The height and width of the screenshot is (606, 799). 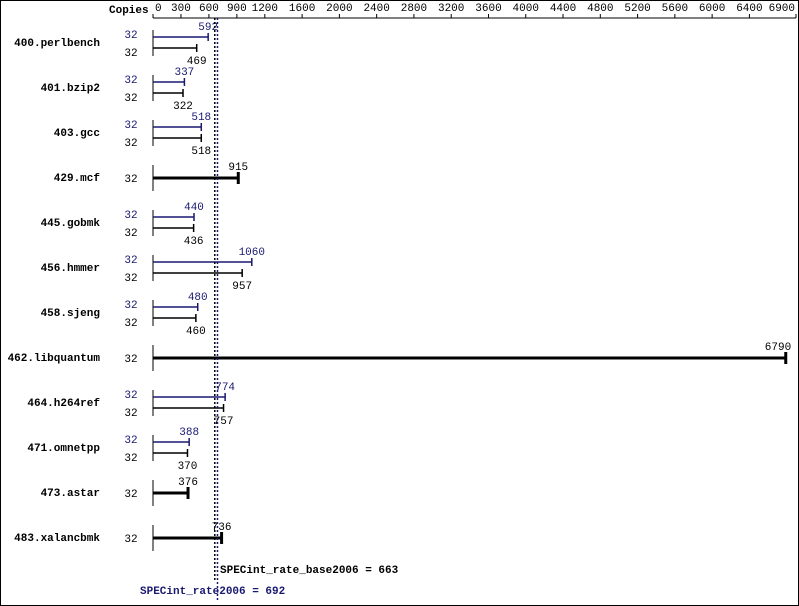 What do you see at coordinates (70, 269) in the screenshot?
I see `category-label: 456.hmmer` at bounding box center [70, 269].